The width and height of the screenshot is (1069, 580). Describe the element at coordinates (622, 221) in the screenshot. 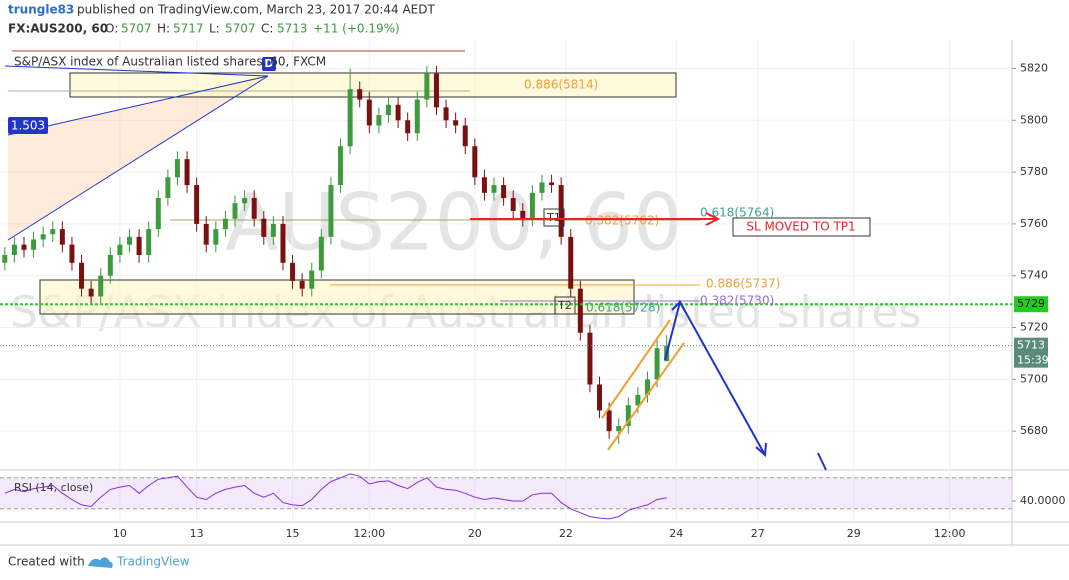

I see `fib-label: 0.382(5762)` at that location.